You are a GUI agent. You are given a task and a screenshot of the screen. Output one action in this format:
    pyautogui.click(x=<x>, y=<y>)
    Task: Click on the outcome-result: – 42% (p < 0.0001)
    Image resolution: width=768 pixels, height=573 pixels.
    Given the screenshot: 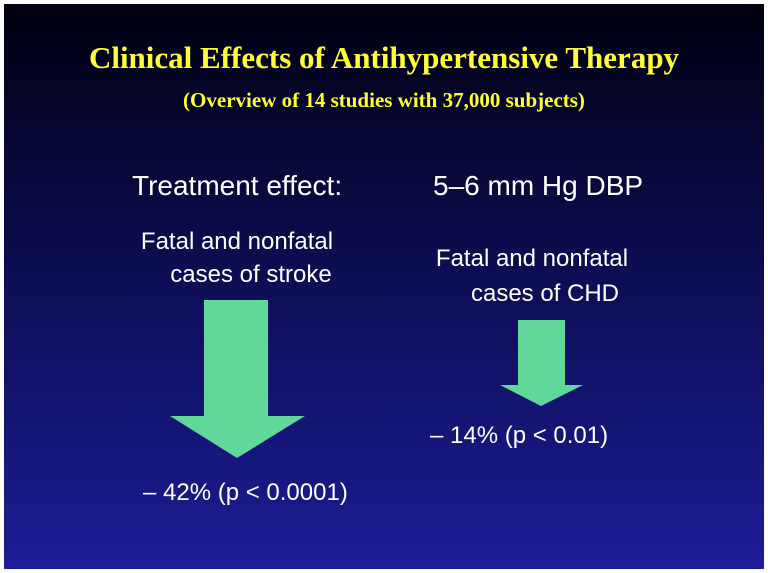 What is the action you would take?
    pyautogui.click(x=245, y=492)
    